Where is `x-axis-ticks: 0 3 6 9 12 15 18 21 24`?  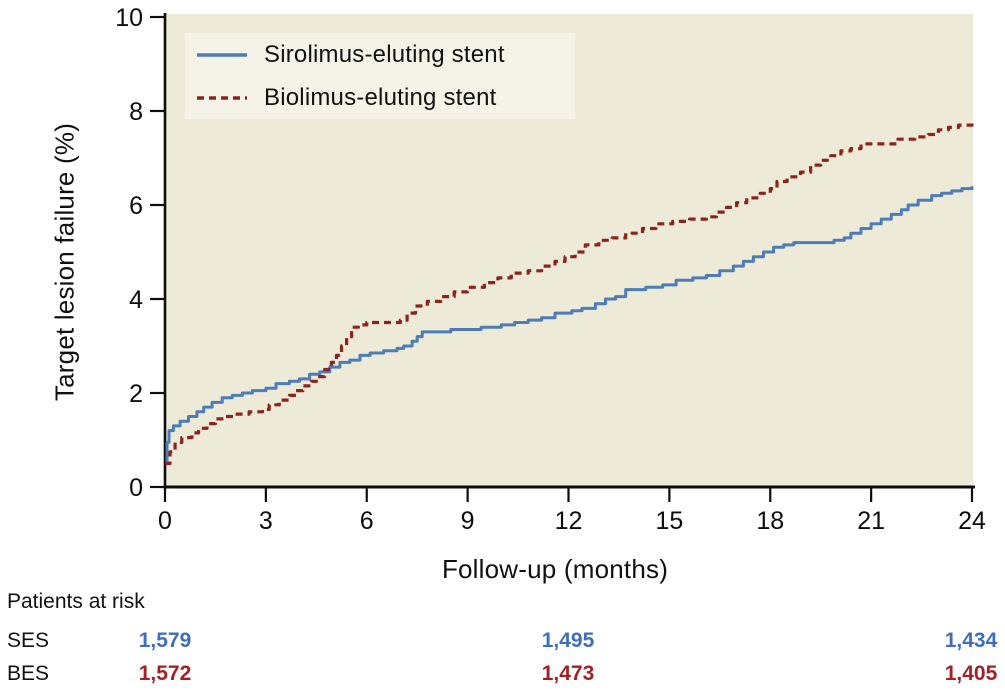
x-axis-ticks: 0 3 6 9 12 15 18 21 24 is located at coordinates (572, 511).